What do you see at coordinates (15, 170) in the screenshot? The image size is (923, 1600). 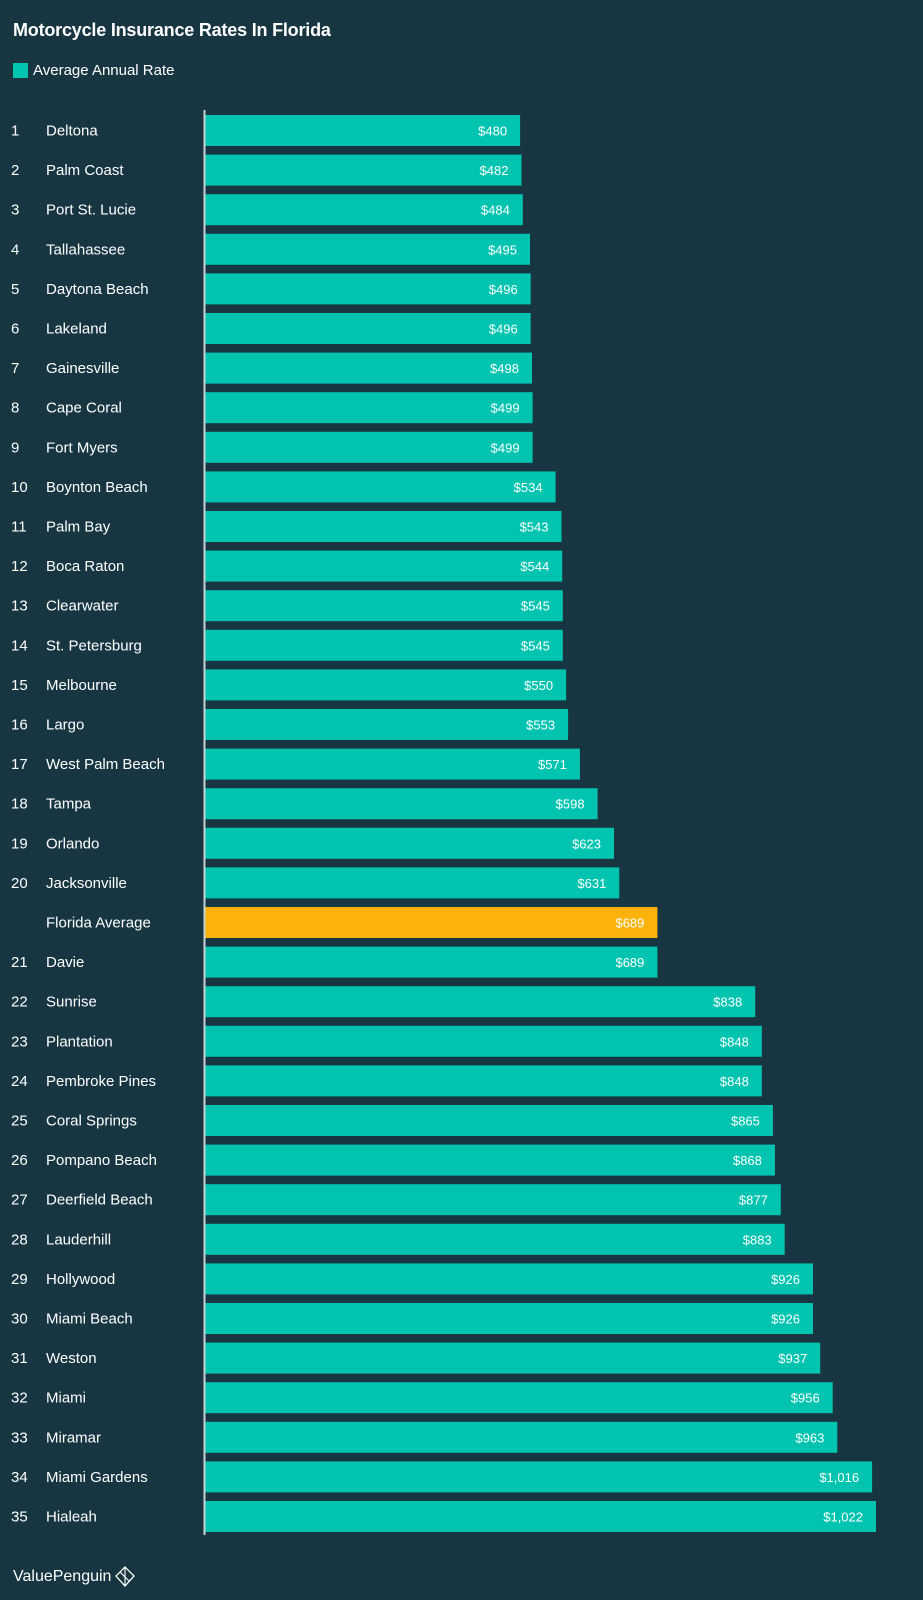 I see `rank-label: 2` at bounding box center [15, 170].